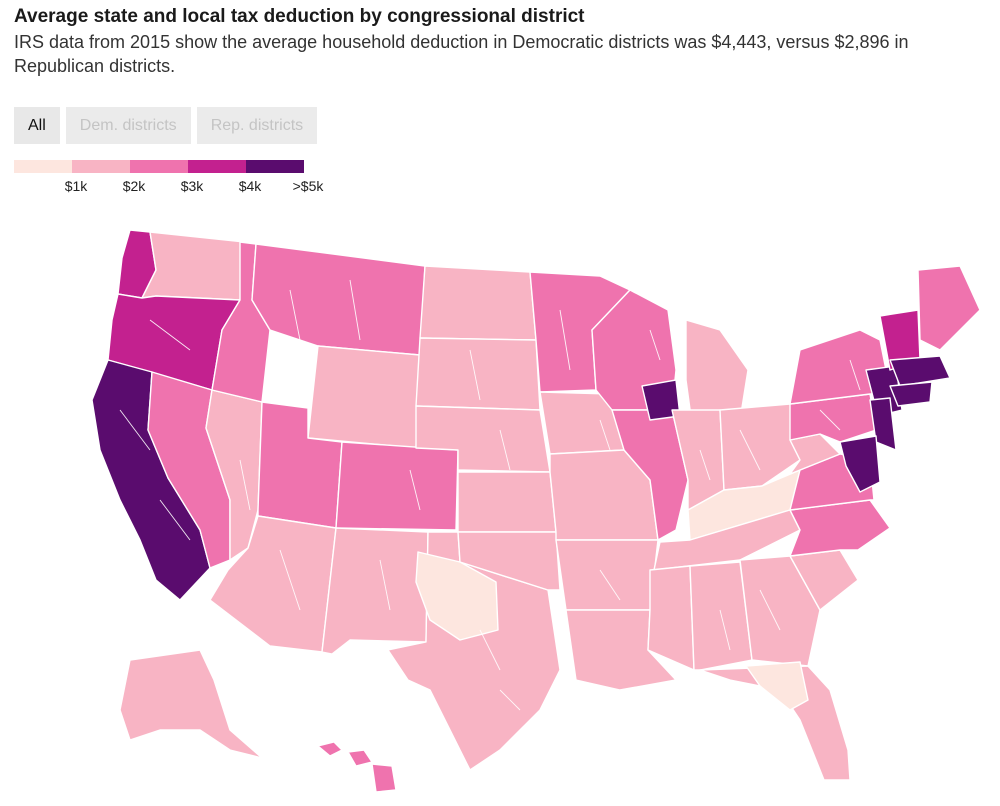  I want to click on region-nebraska, so click(483, 439).